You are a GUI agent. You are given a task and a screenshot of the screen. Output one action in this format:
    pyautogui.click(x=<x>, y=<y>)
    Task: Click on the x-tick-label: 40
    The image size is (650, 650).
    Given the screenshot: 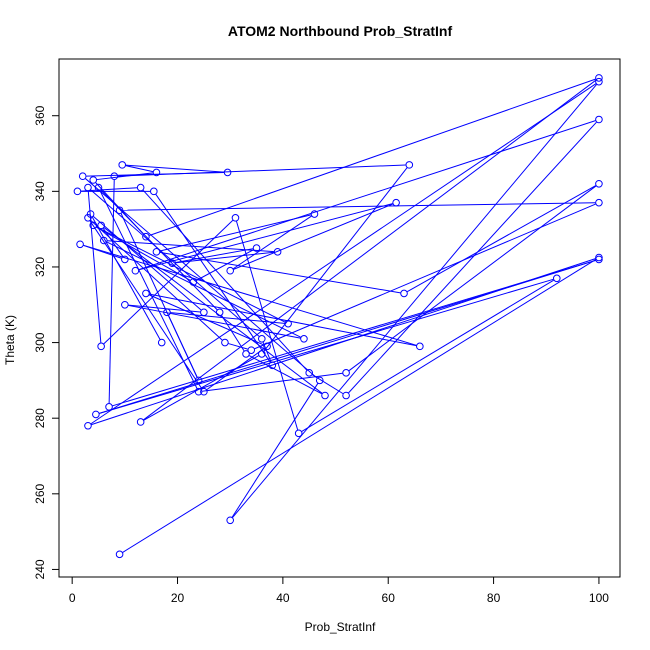 What is the action you would take?
    pyautogui.click(x=283, y=598)
    